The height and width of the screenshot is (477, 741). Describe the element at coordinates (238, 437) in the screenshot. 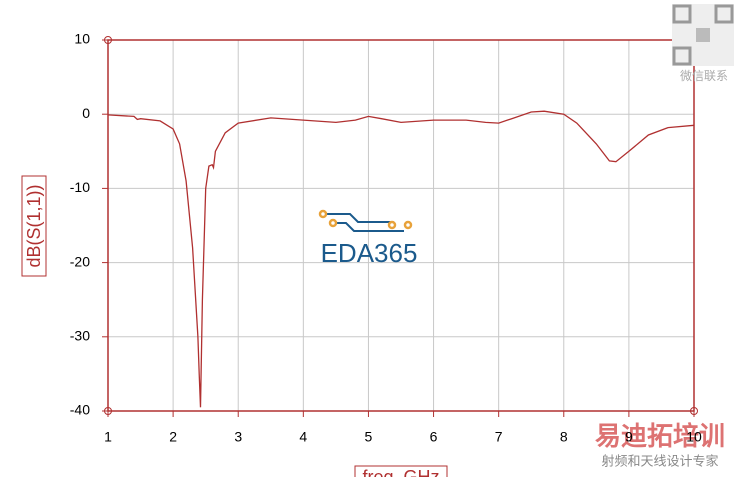

I see `x-tick-label: 3` at that location.